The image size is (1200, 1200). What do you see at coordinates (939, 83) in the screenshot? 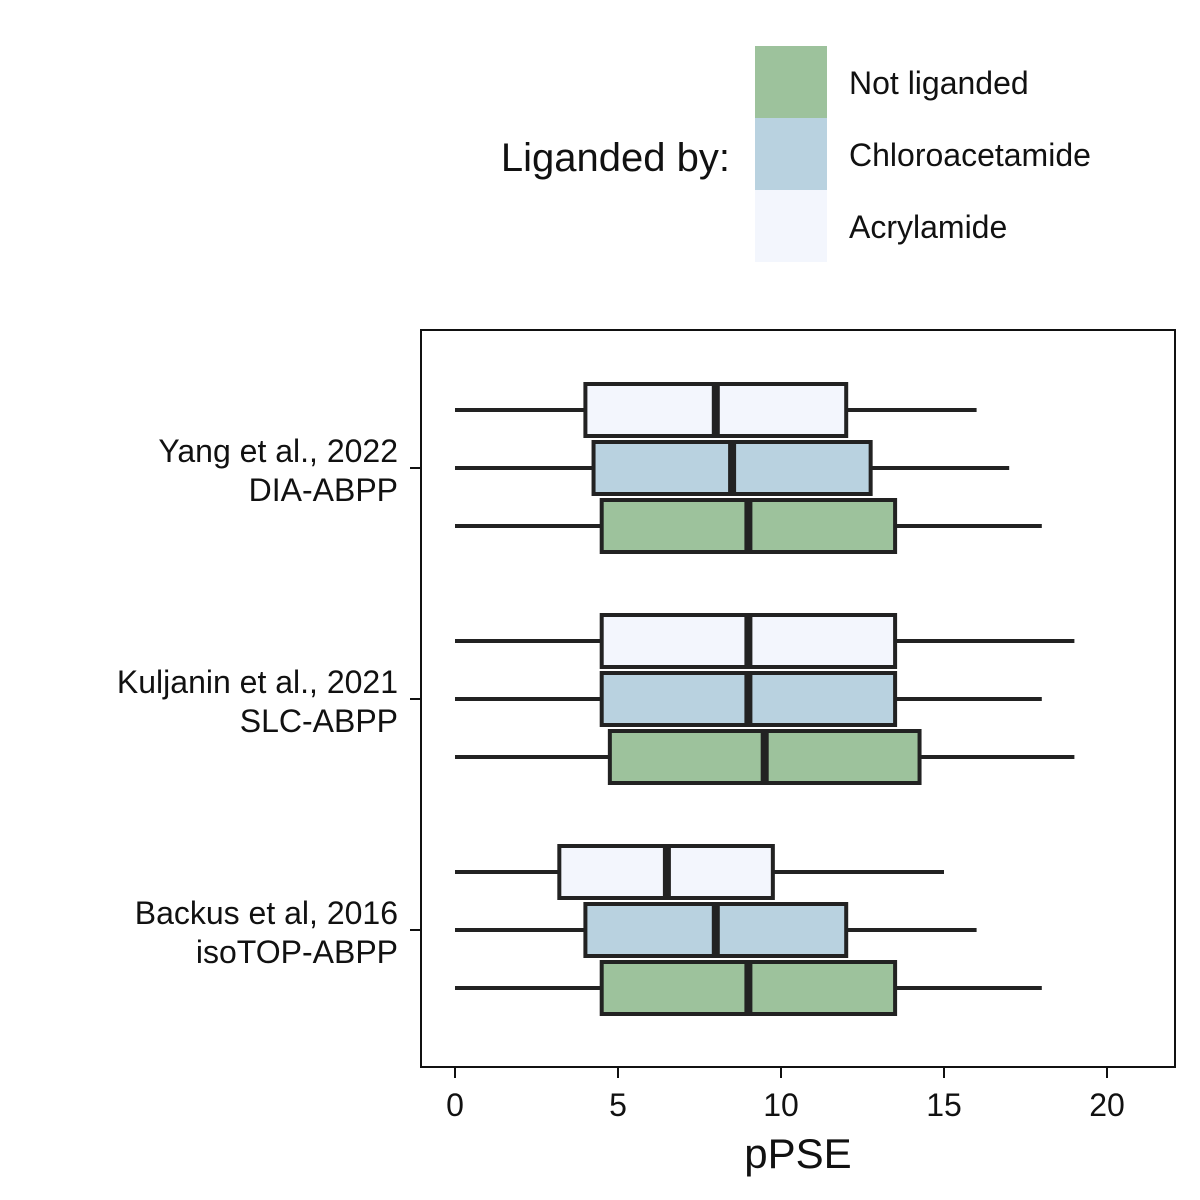
I see `legend-label-not-liganded: Not liganded` at bounding box center [939, 83].